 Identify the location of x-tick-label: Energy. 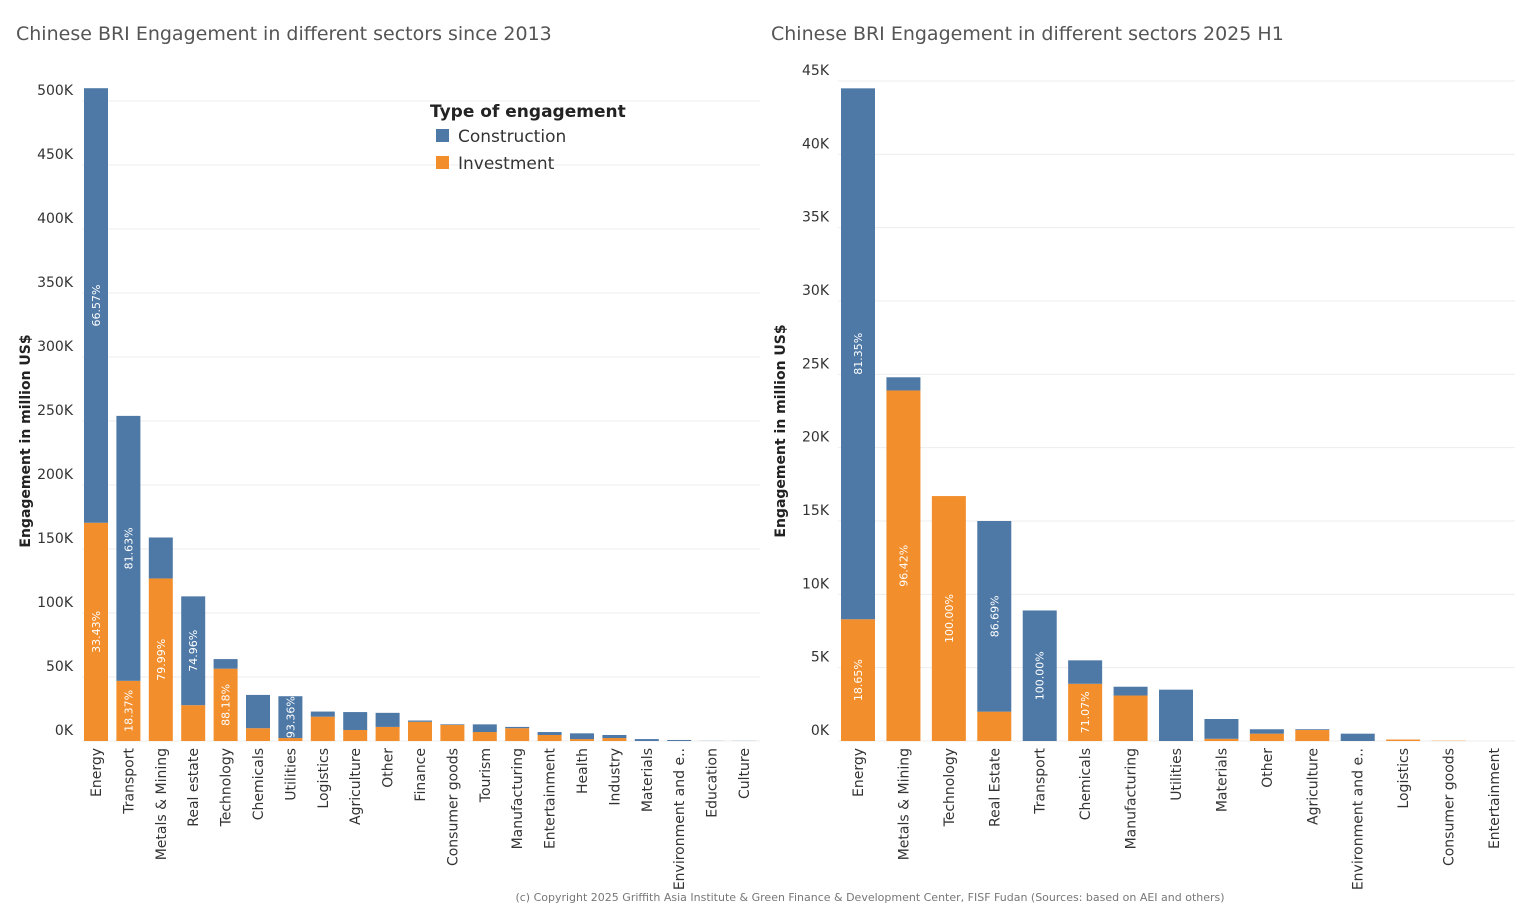
(97, 772).